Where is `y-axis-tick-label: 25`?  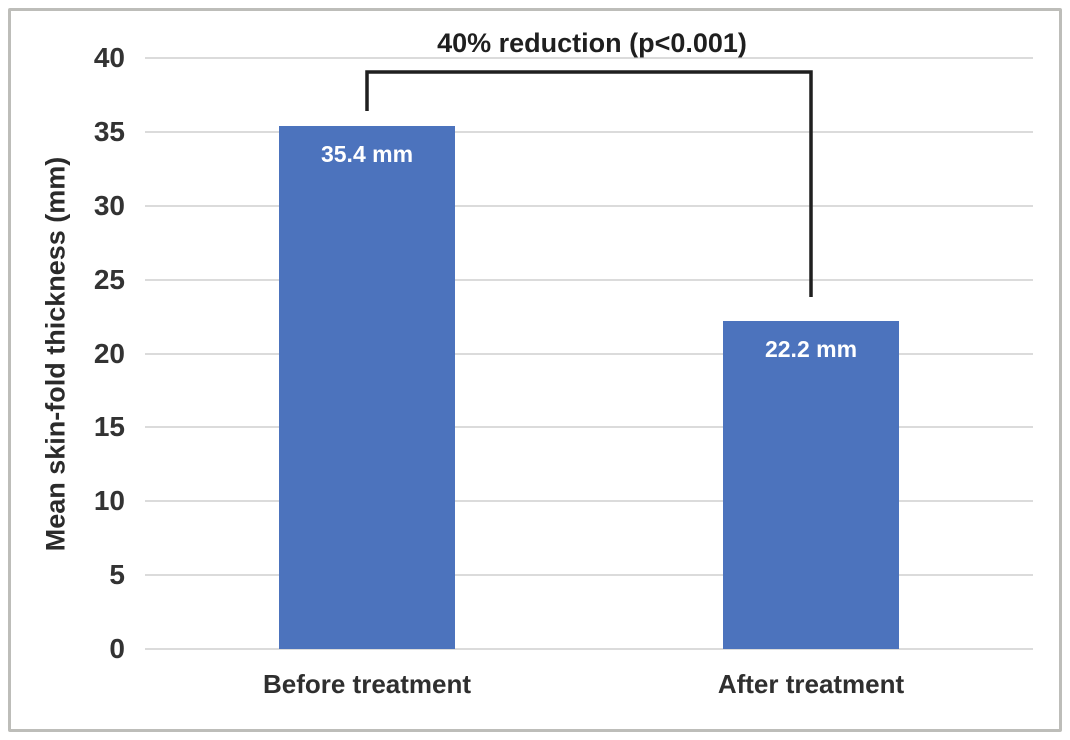 y-axis-tick-label: 25 is located at coordinates (109, 279).